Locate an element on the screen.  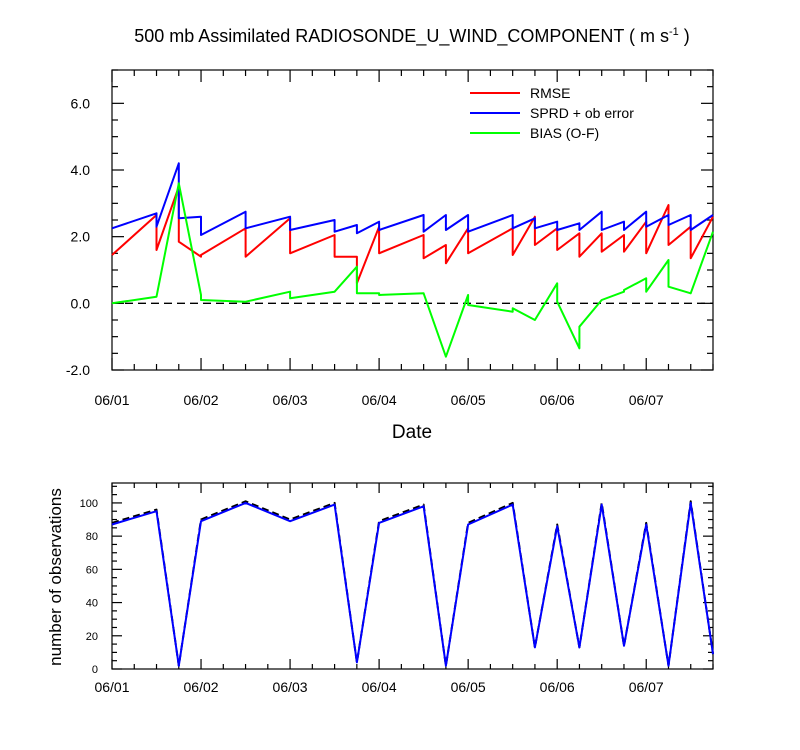
x-tick-label-bottom: 06/02 is located at coordinates (201, 687).